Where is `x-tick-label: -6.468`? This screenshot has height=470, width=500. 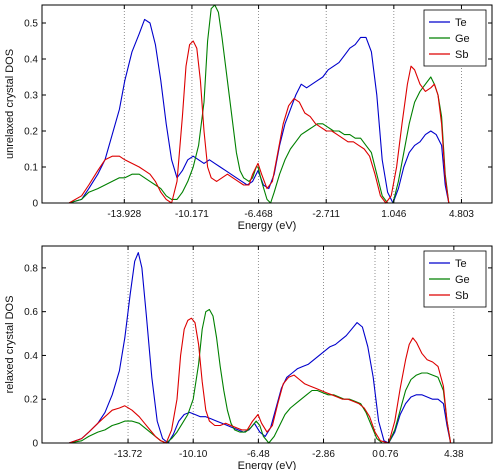 x-tick-label: -6.468 is located at coordinates (258, 214).